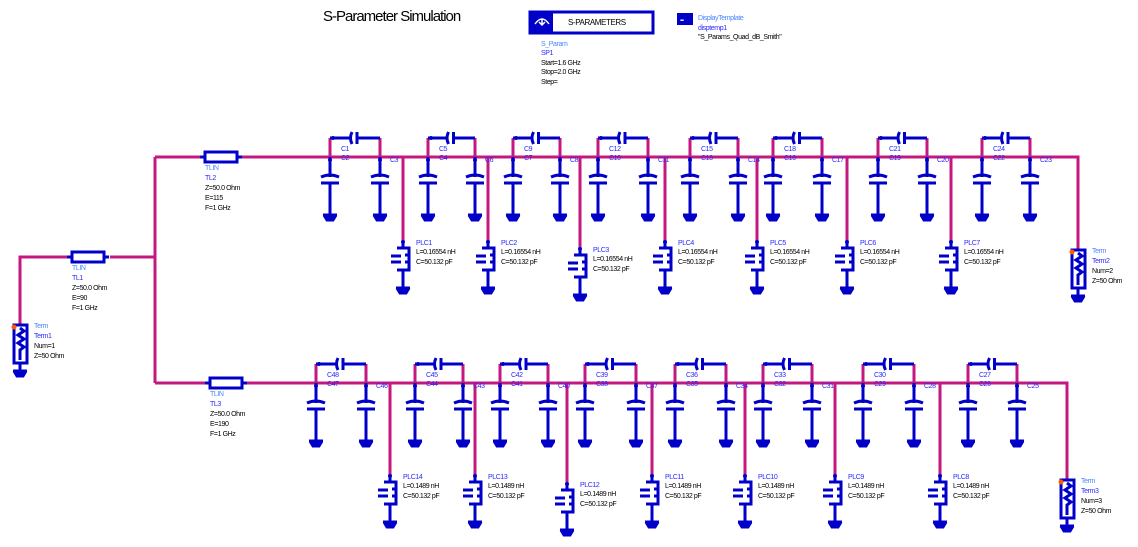  Describe the element at coordinates (223, 188) in the screenshot. I see `tline-param: Z=50.0 Ohm` at that location.